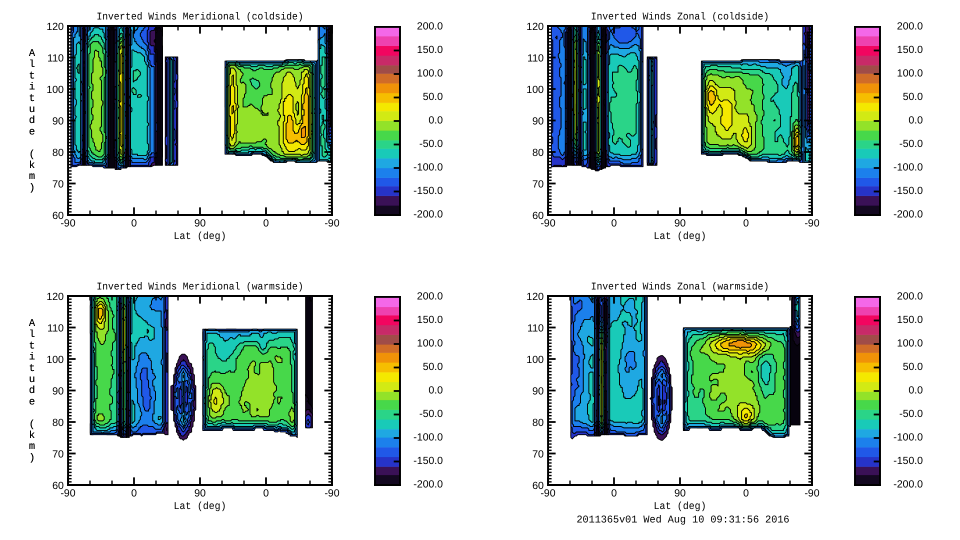 The width and height of the screenshot is (960, 540). What do you see at coordinates (683, 520) in the screenshot?
I see `svg-text:2011365v01 Wed Aug 10 09:31:56: 2011365v01 Wed Aug 10 09:31:56 2016` at bounding box center [683, 520].